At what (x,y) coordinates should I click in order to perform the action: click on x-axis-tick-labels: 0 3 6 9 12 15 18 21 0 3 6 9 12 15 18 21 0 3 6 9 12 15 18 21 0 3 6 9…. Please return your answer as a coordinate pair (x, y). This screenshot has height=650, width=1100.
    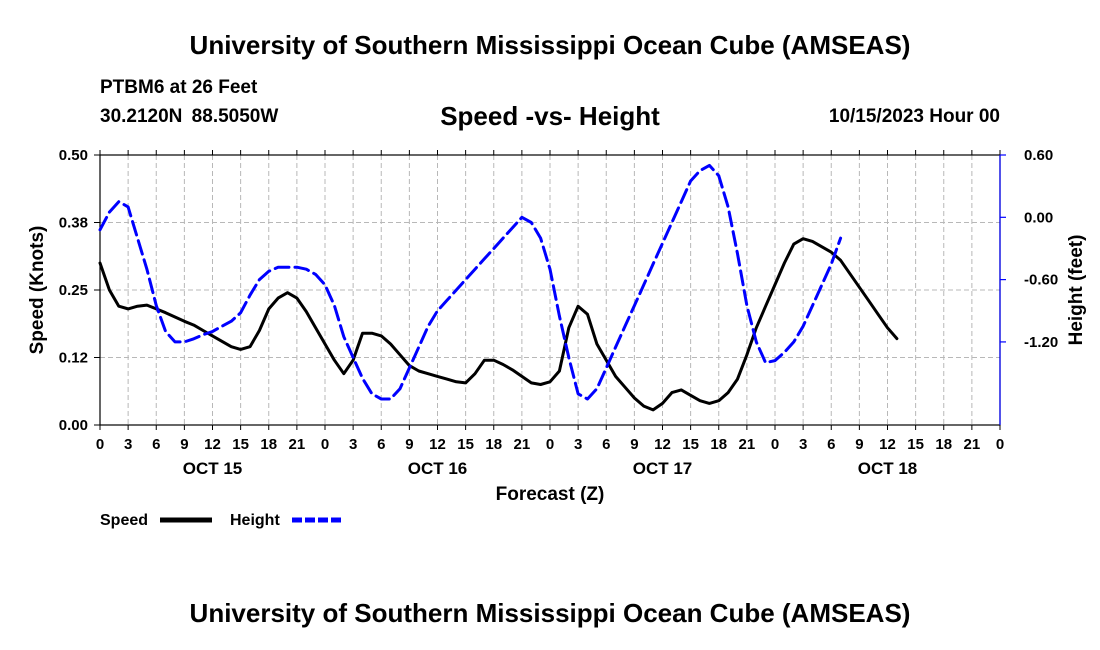
    Looking at the image, I should click on (550, 444).